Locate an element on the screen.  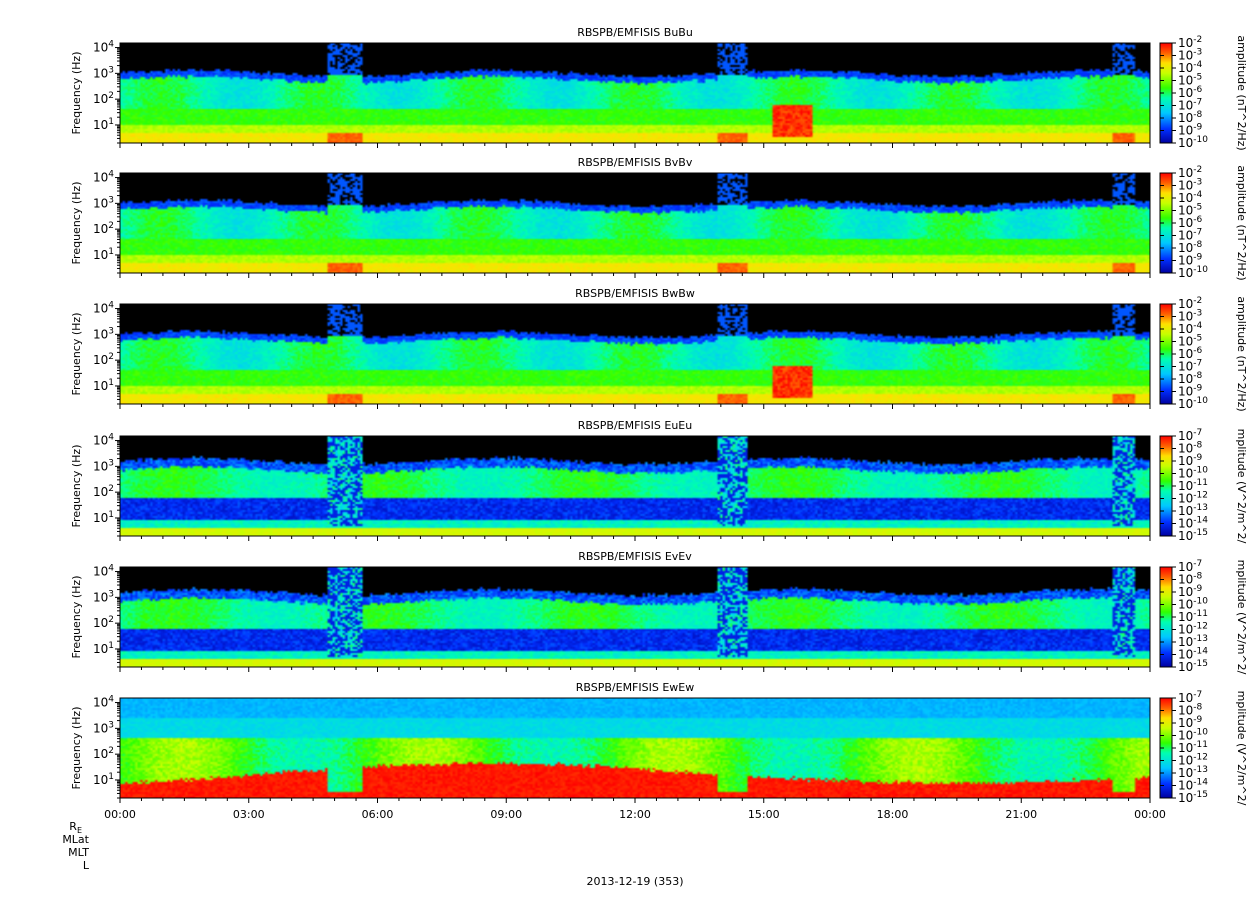
x-tick-label: 21:00 is located at coordinates (1021, 814).